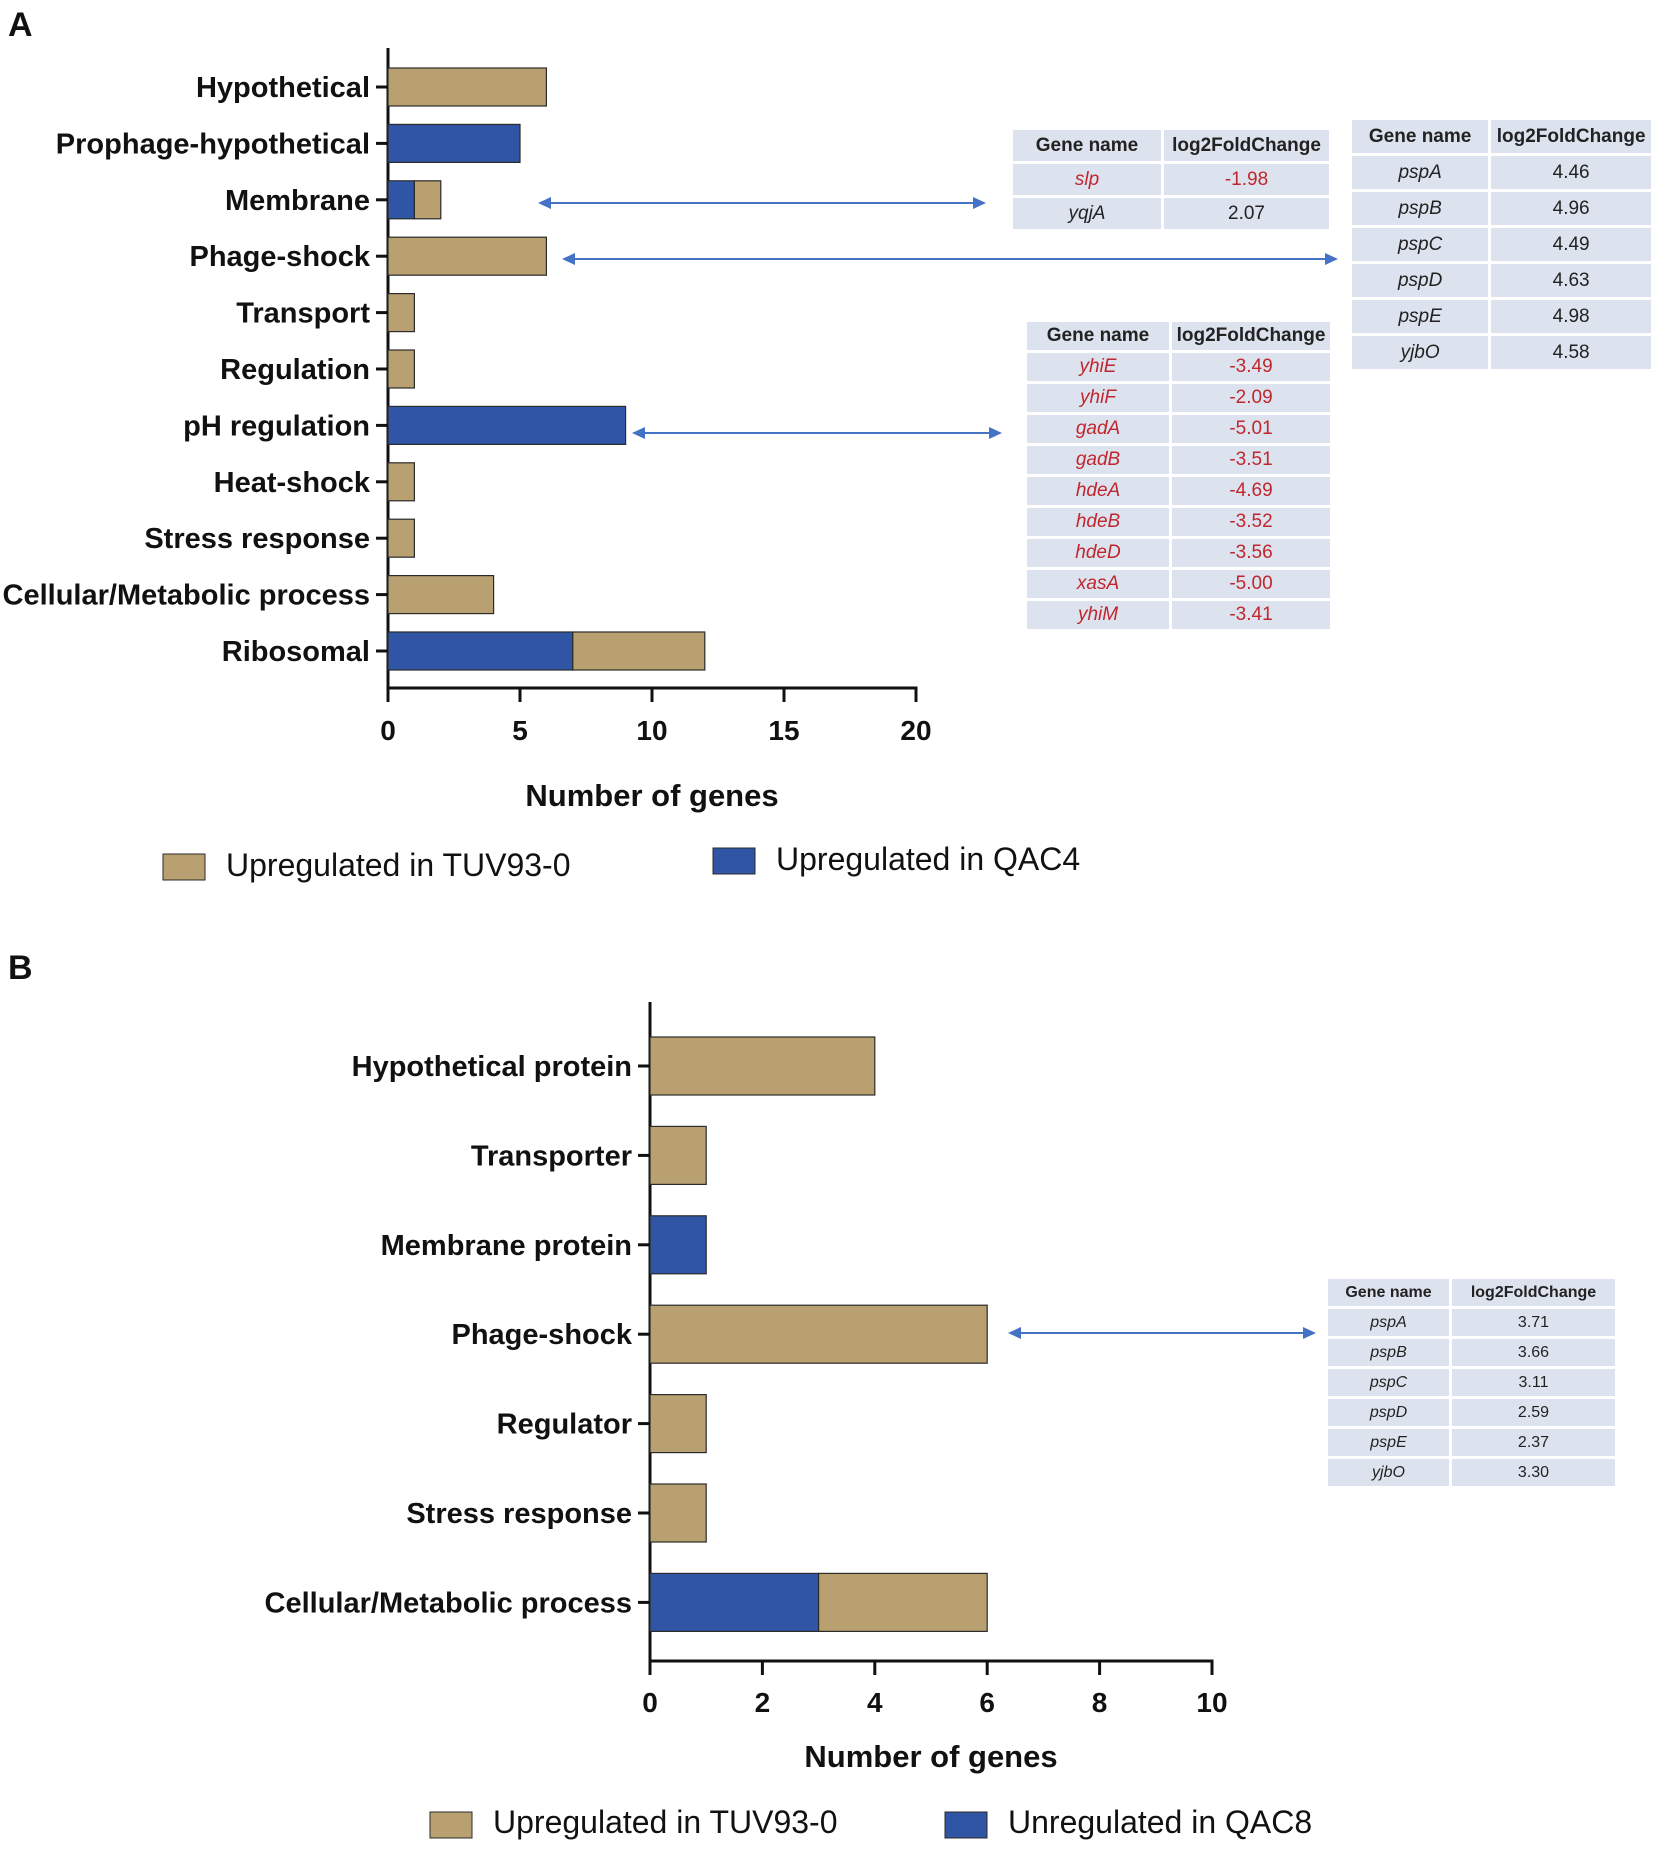 The height and width of the screenshot is (1849, 1654). I want to click on panel-b-bar-cellular-metabolic-process-qac, so click(734, 1602).